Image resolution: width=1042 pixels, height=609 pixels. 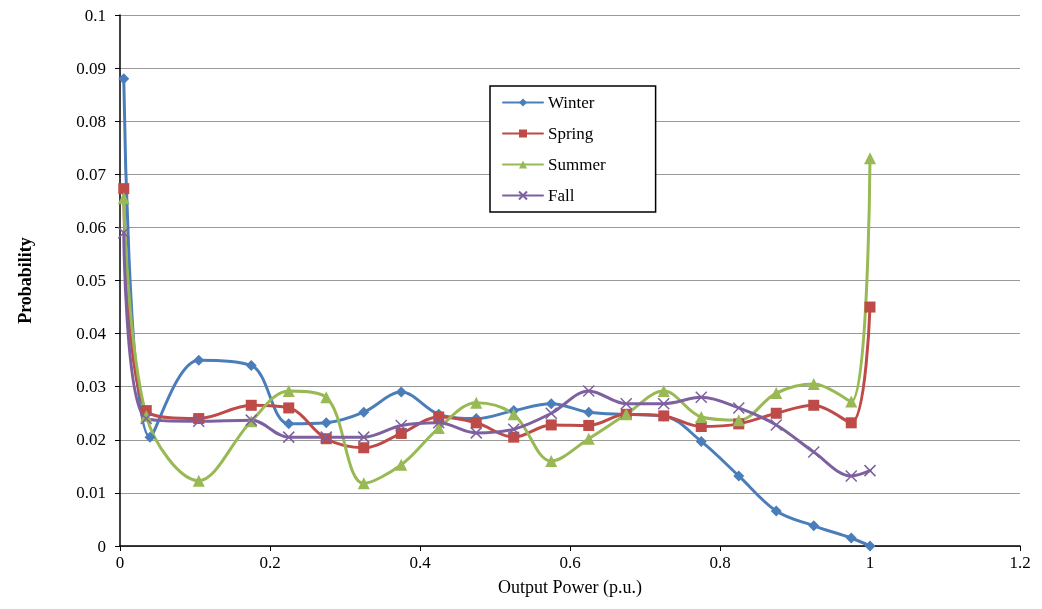 What do you see at coordinates (870, 562) in the screenshot?
I see `x-tick-label: 1` at bounding box center [870, 562].